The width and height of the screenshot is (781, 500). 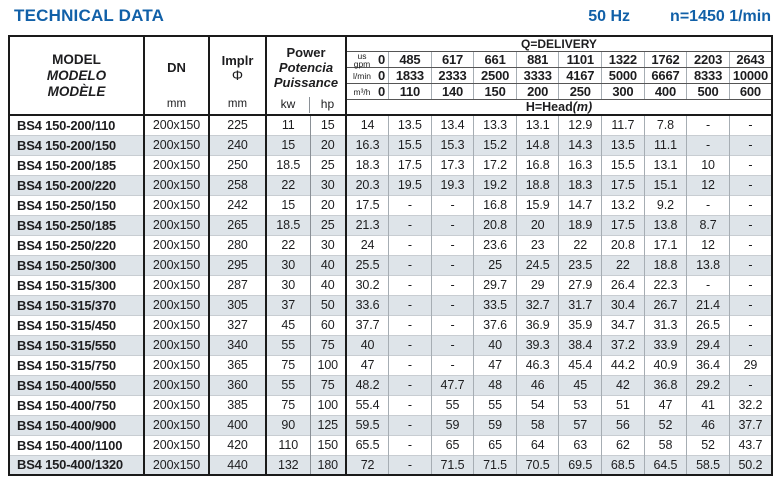 What do you see at coordinates (538, 59) in the screenshot?
I see `delivery-value: 881` at bounding box center [538, 59].